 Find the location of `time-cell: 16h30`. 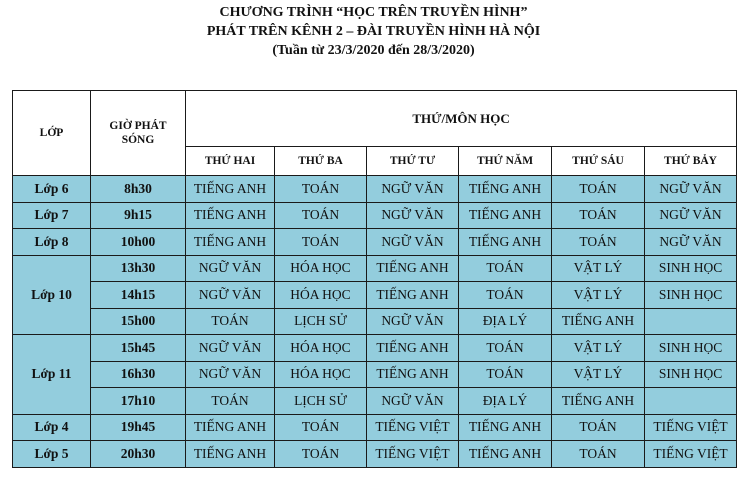

time-cell: 16h30 is located at coordinates (138, 374).